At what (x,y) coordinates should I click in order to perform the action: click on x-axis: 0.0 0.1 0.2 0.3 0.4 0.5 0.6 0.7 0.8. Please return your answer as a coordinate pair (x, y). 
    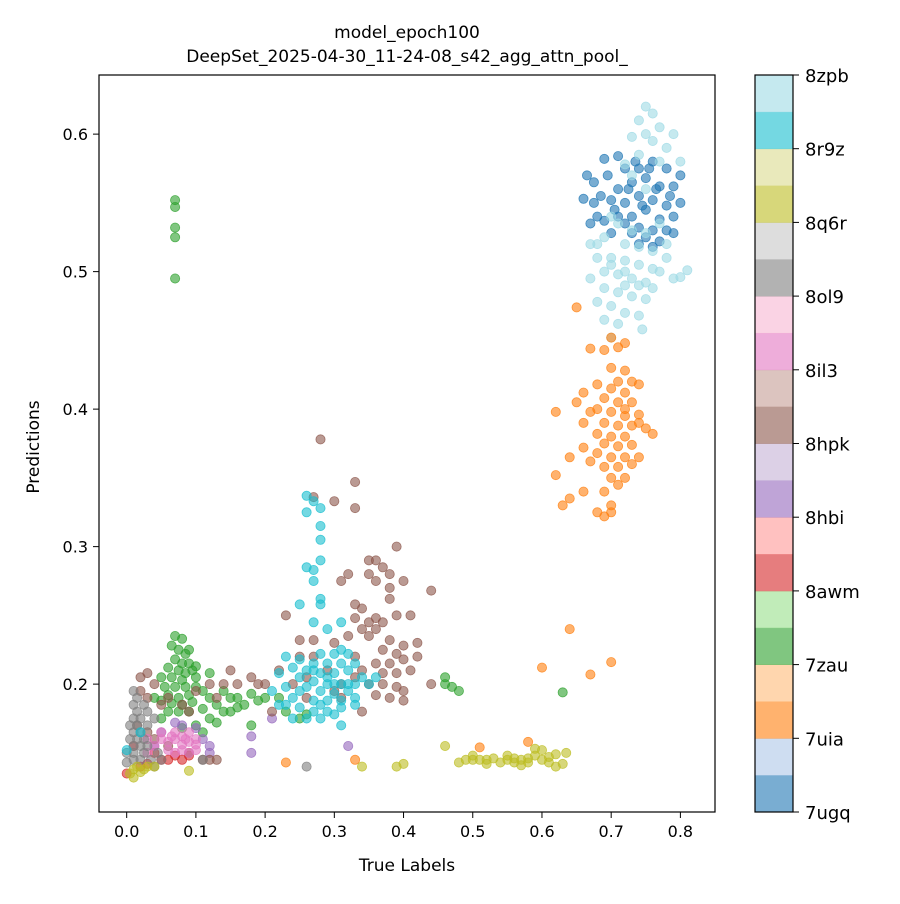
    Looking at the image, I should click on (403, 826).